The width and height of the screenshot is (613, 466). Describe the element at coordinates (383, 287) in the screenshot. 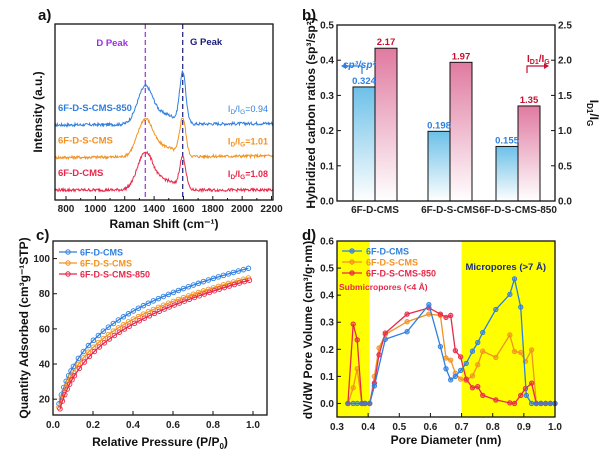

I see `submicropores-annotation: Submicropores (<4 Å)` at that location.